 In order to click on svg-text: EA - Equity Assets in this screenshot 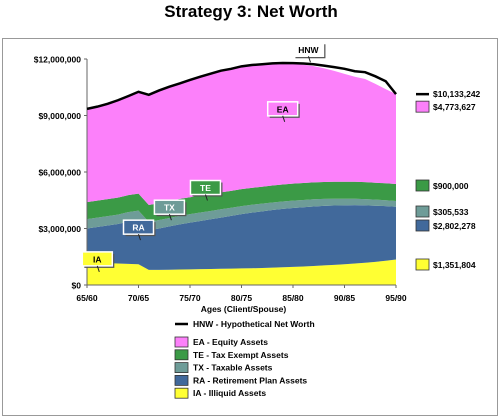, I will do `click(230, 342)`.